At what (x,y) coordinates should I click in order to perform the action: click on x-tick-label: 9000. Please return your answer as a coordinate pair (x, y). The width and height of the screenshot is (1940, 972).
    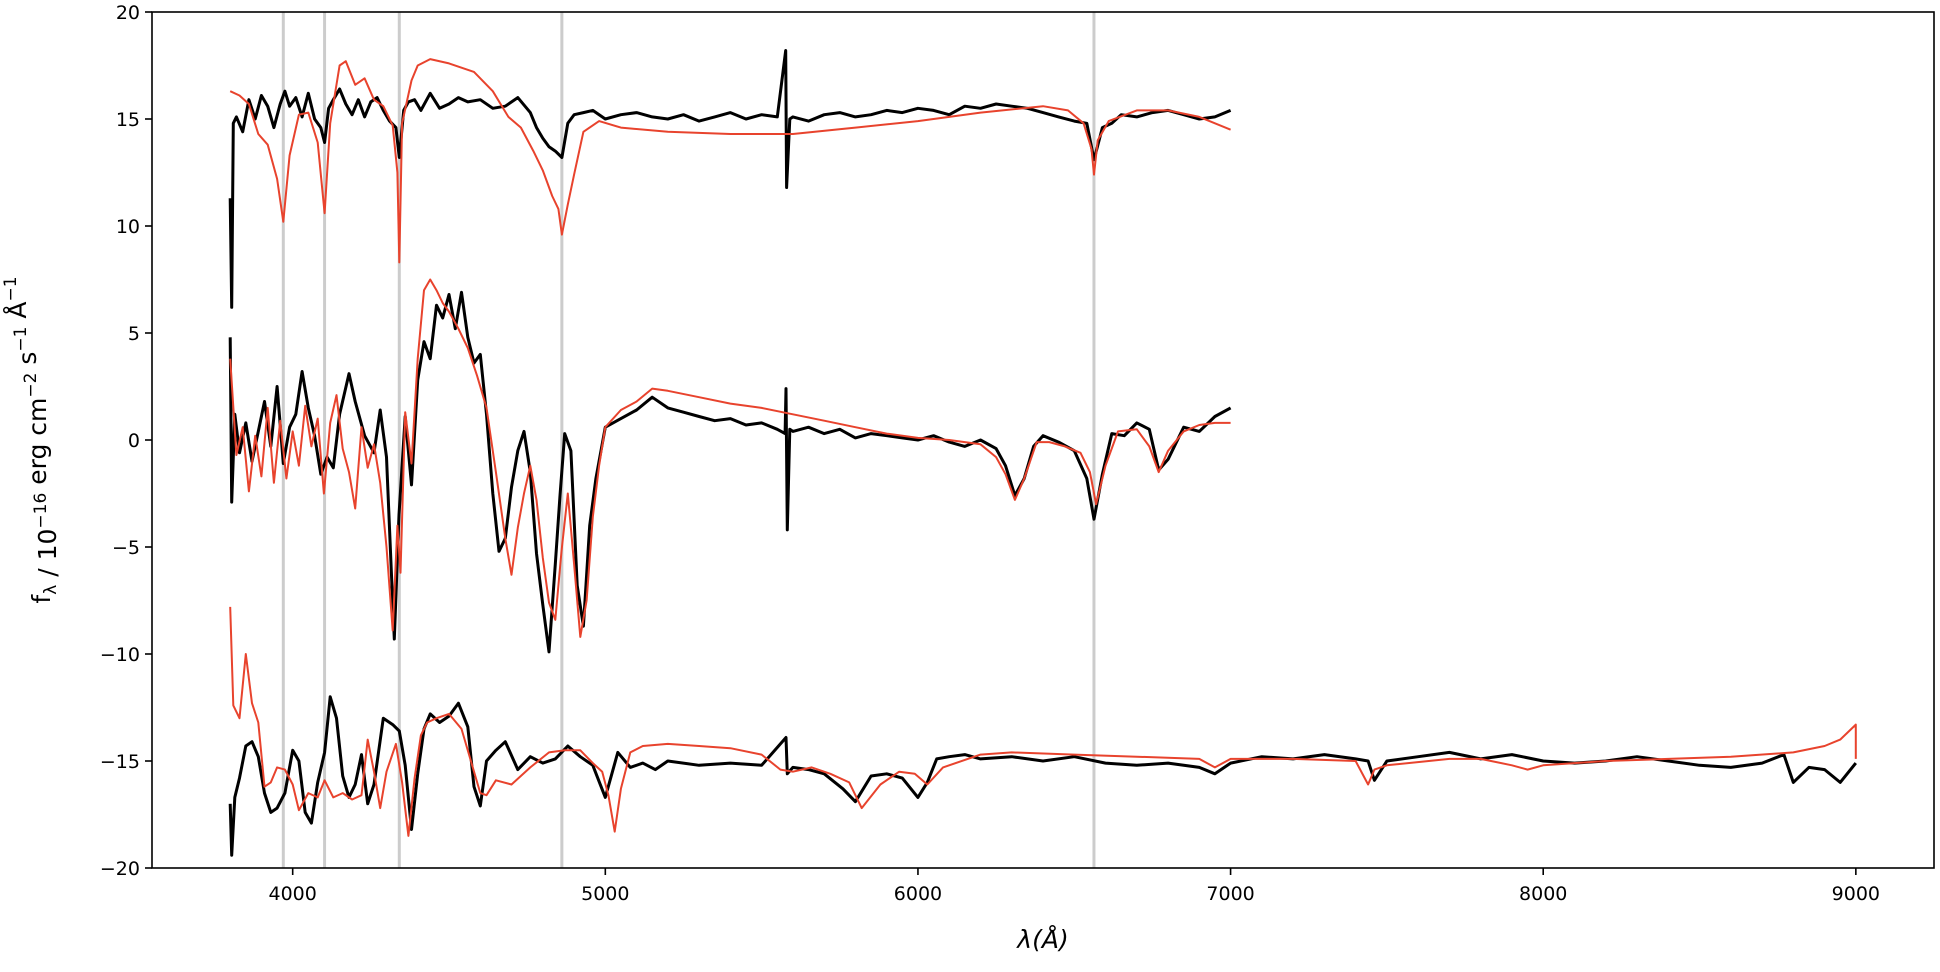
    Looking at the image, I should click on (1856, 894).